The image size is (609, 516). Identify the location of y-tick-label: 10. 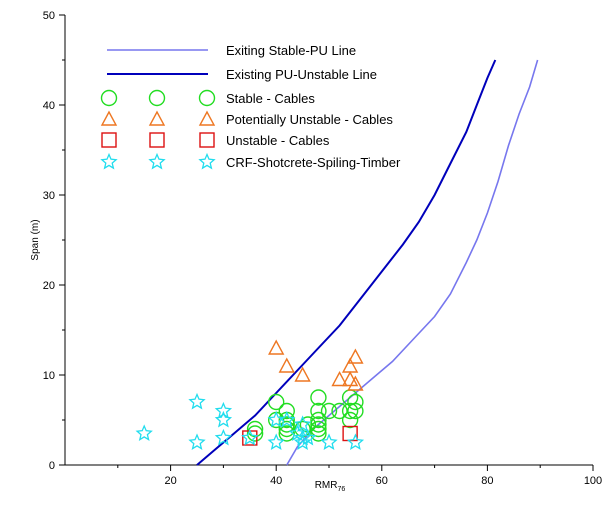
(49, 376).